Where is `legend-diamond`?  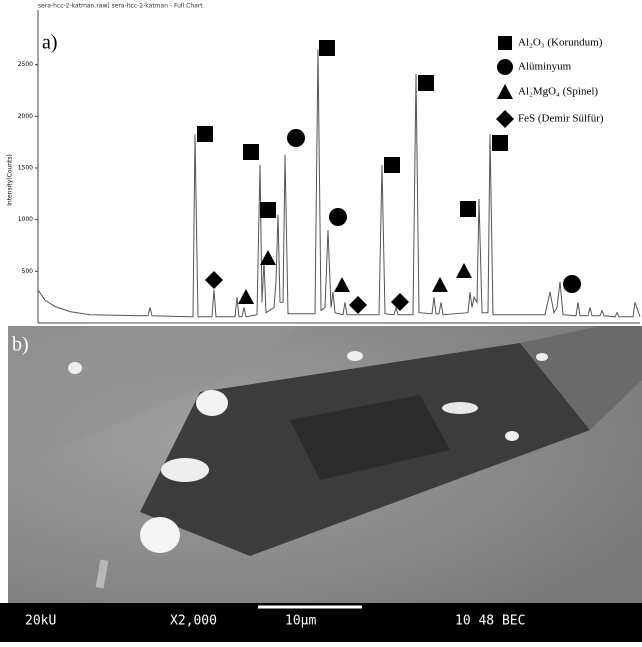 legend-diamond is located at coordinates (505, 119).